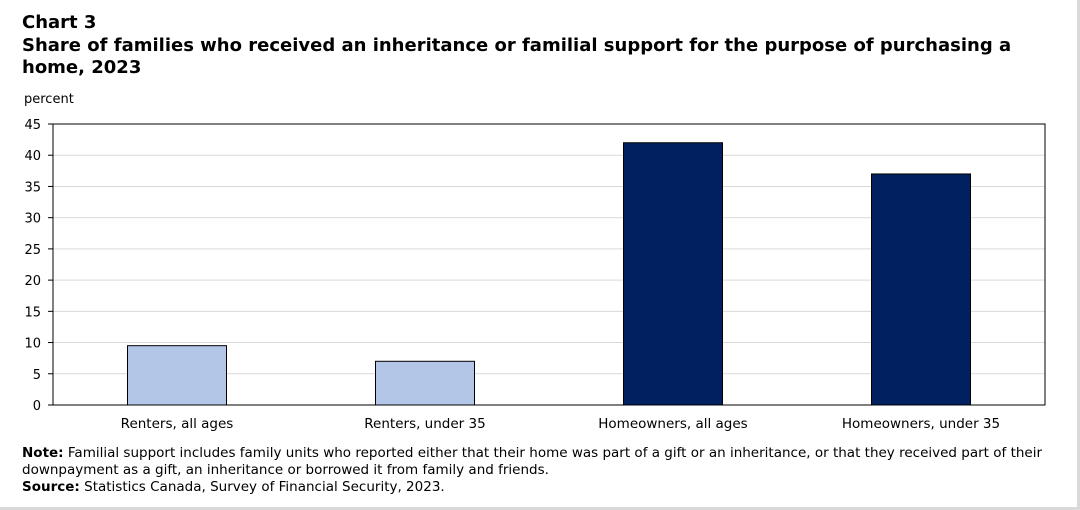 The width and height of the screenshot is (1080, 510). I want to click on y-axis-label: percent, so click(49, 99).